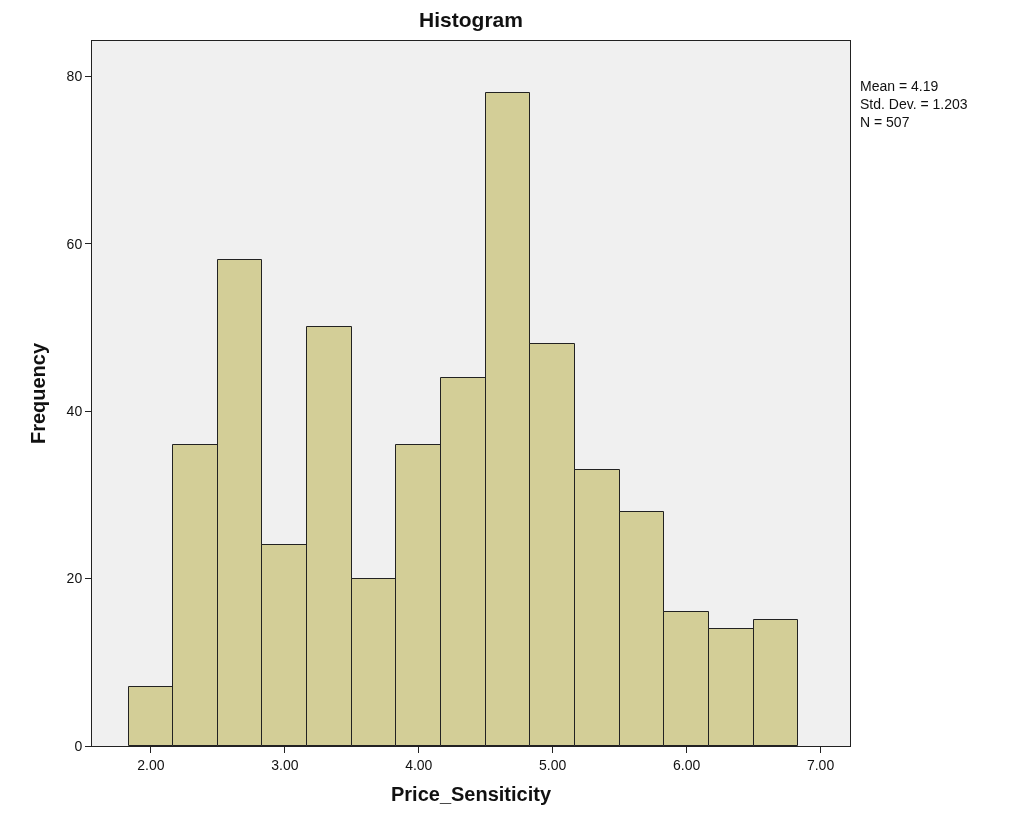  What do you see at coordinates (285, 764) in the screenshot?
I see `x-tick-label: 3.00` at bounding box center [285, 764].